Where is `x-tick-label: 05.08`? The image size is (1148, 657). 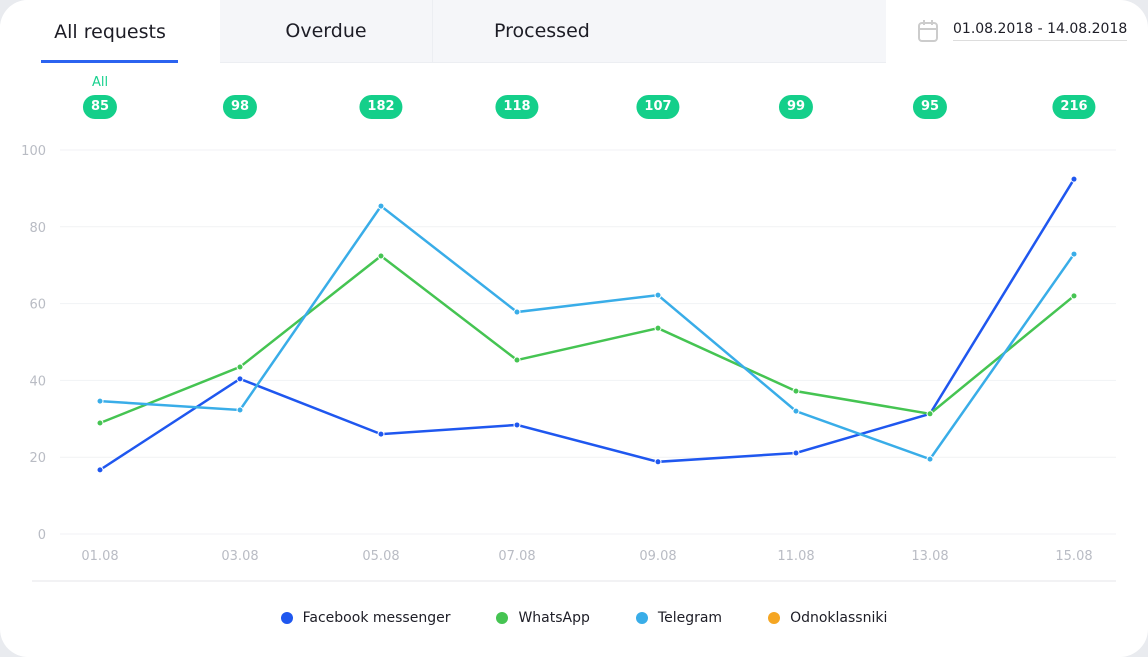
x-tick-label: 05.08 is located at coordinates (380, 556).